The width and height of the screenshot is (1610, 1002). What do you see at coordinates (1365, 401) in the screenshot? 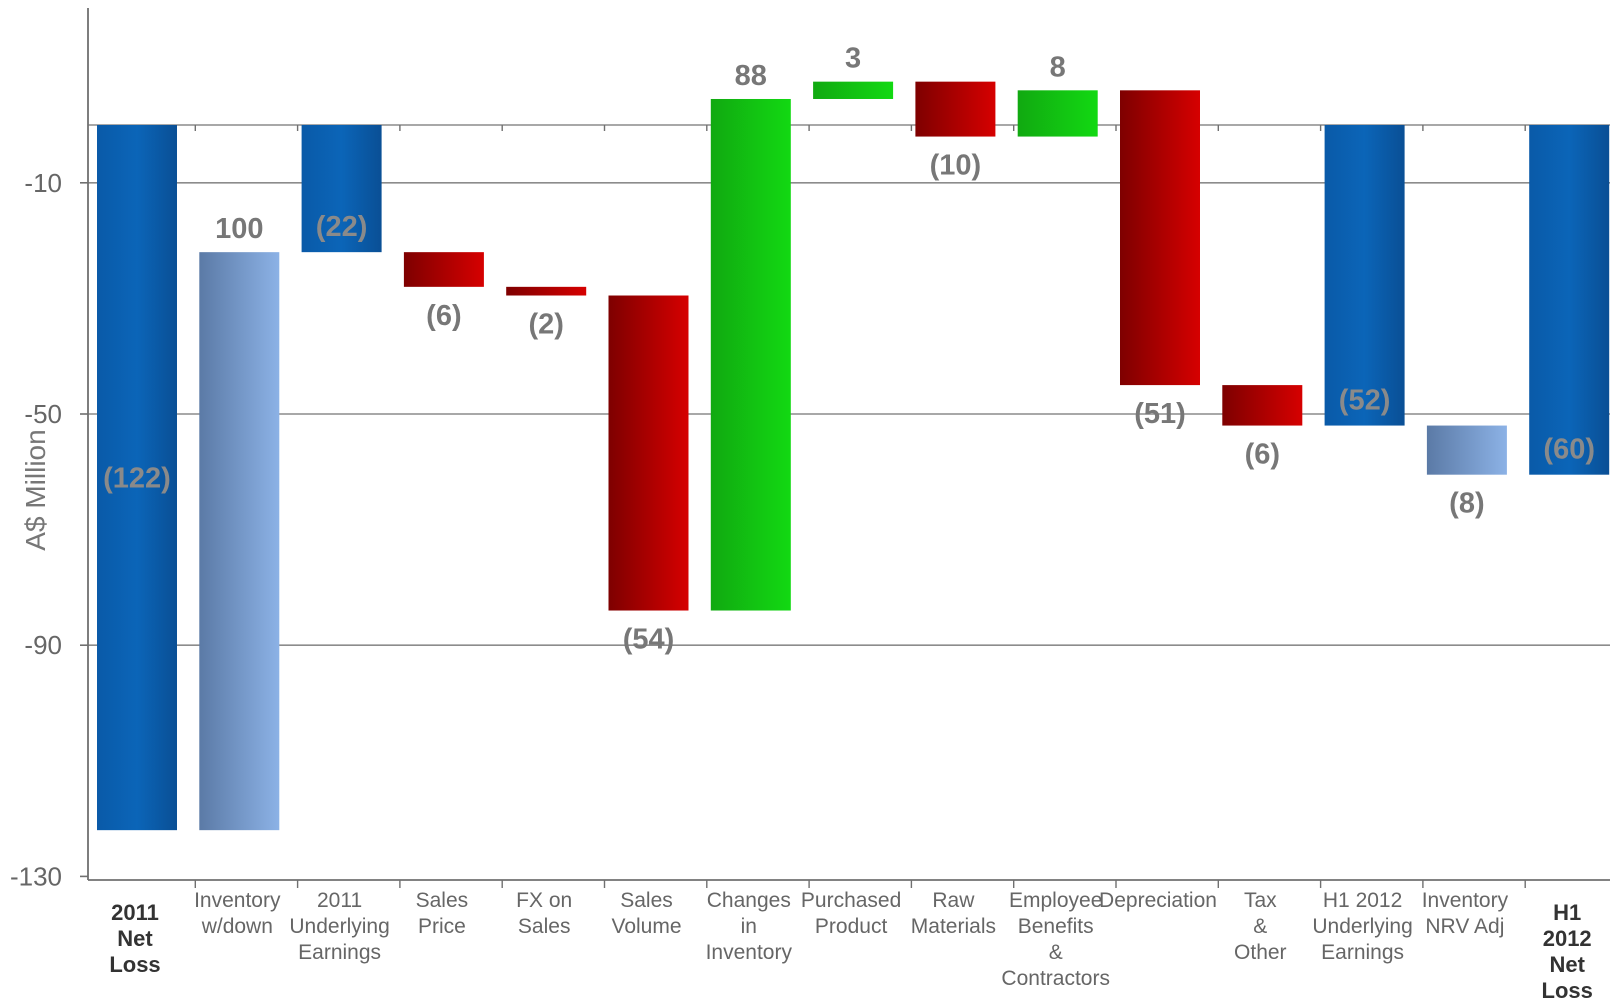
I see `data-label: (52)` at bounding box center [1365, 401].